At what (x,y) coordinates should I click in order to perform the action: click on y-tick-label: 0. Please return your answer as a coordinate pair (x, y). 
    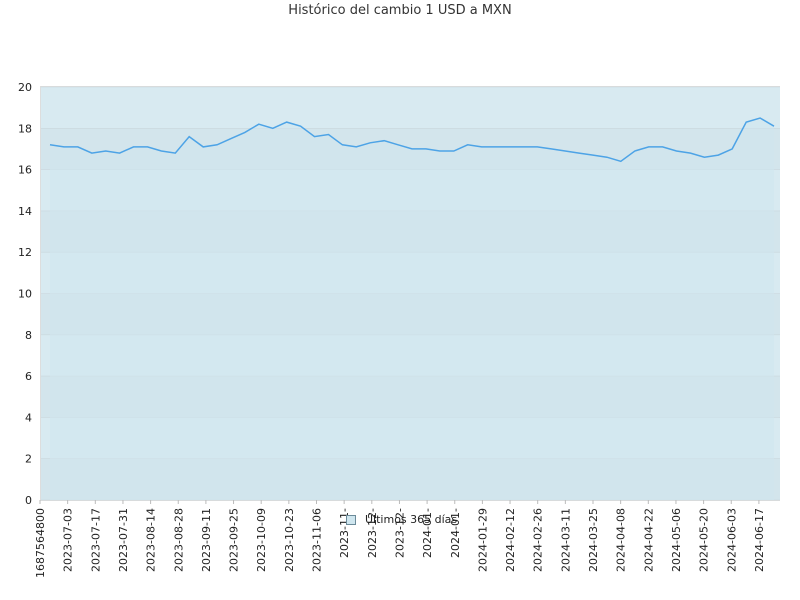
    Looking at the image, I should click on (28, 500).